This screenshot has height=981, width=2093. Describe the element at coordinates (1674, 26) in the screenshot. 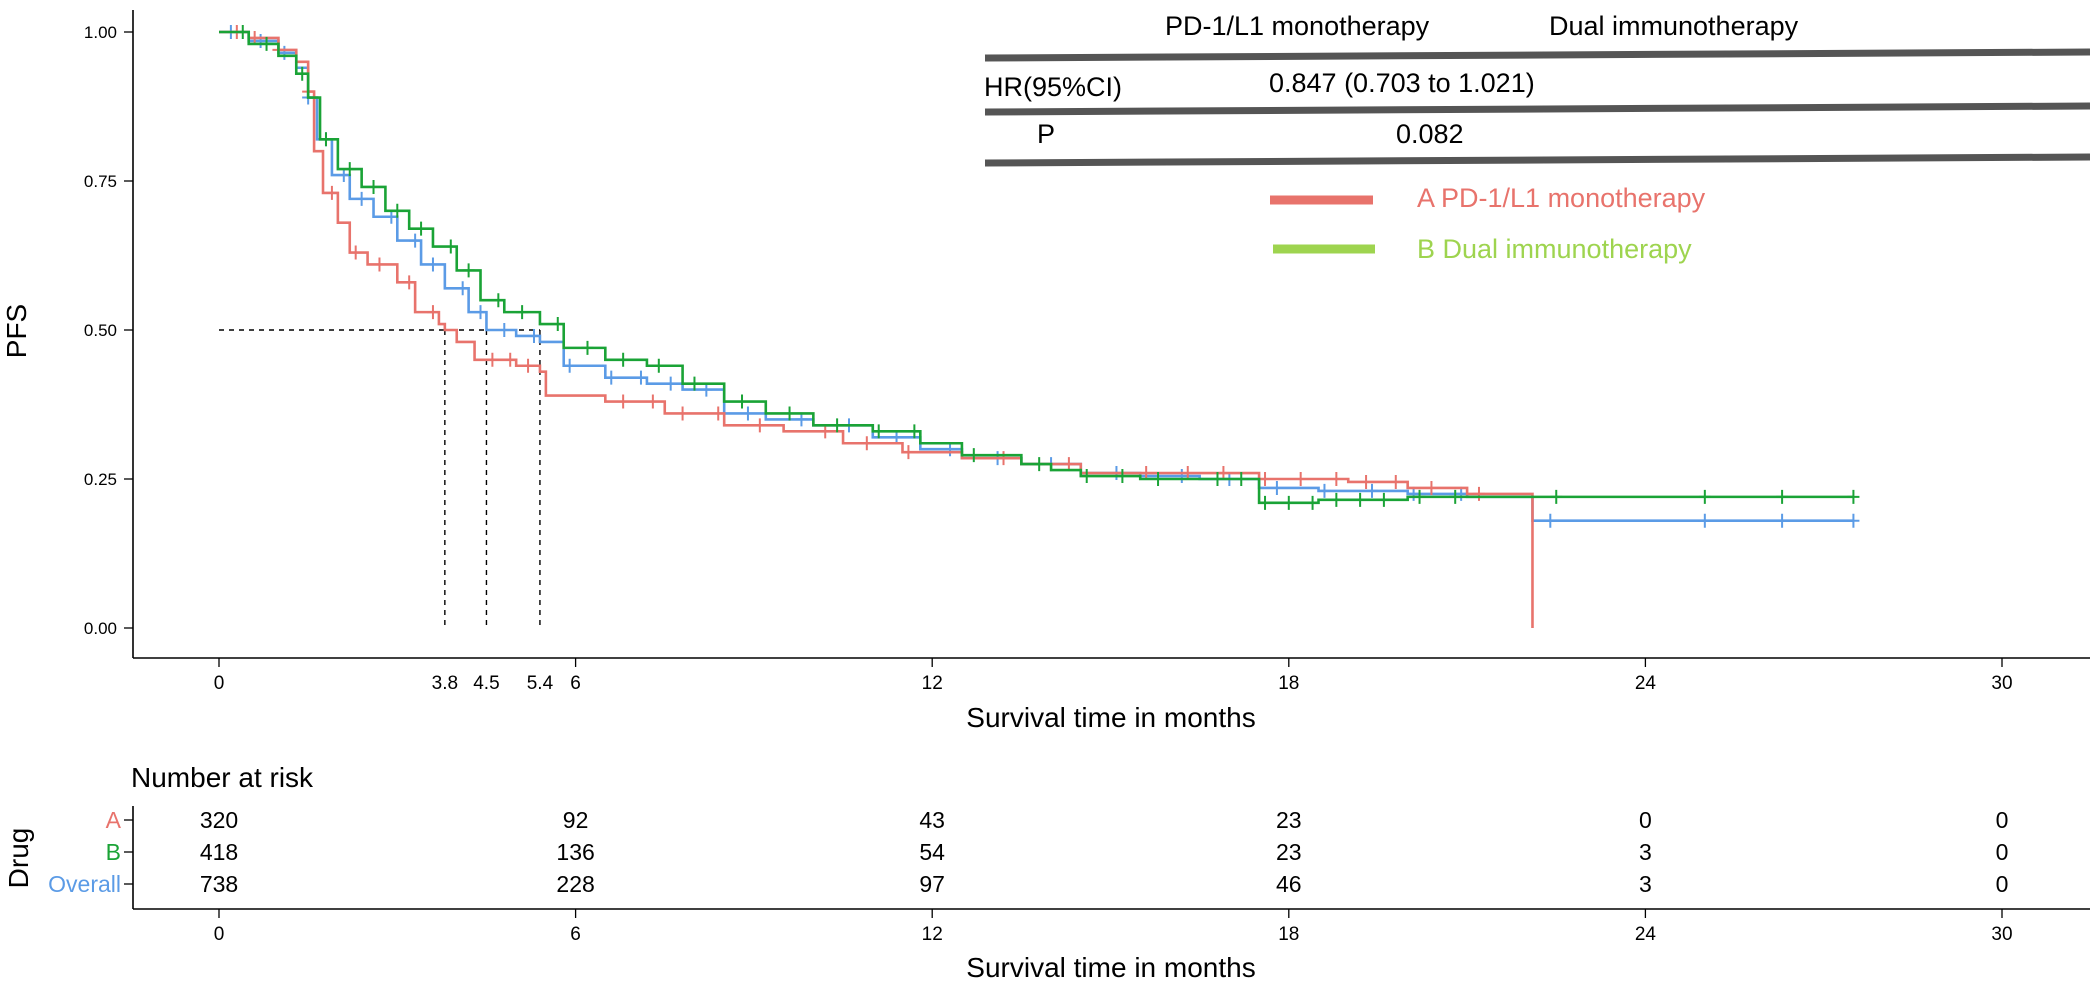

I see `stats-header-dual: Dual immunotherapy` at that location.